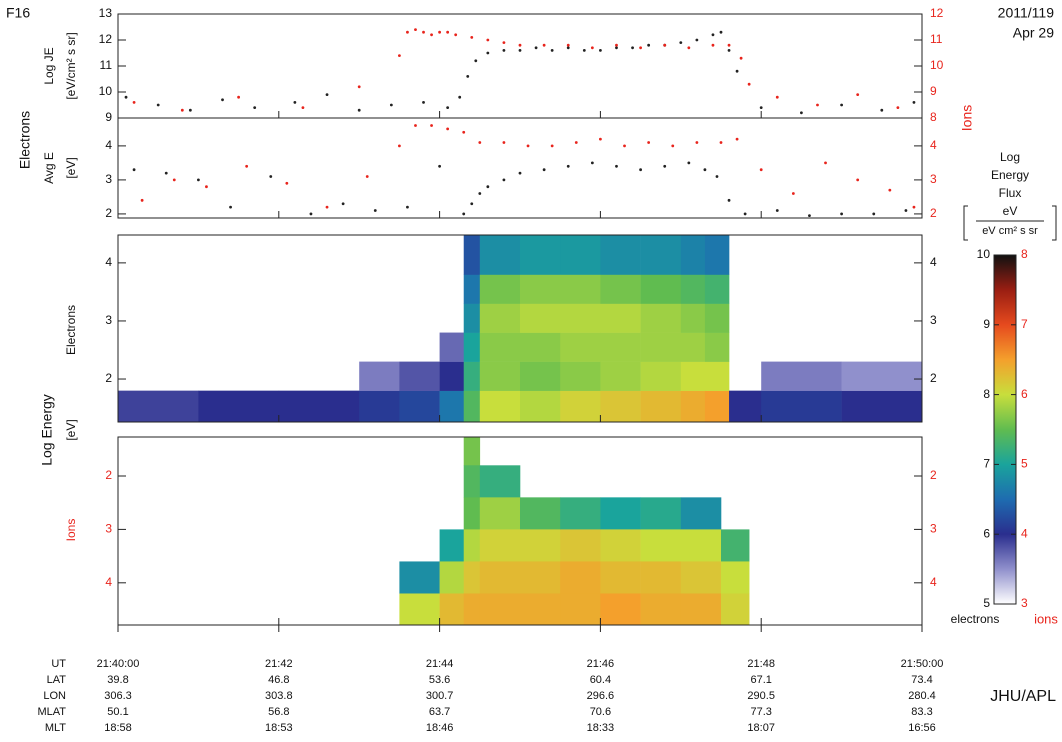 The width and height of the screenshot is (1062, 742). Describe the element at coordinates (761, 728) in the screenshot. I see `ephemeris-cell: 18:07` at that location.